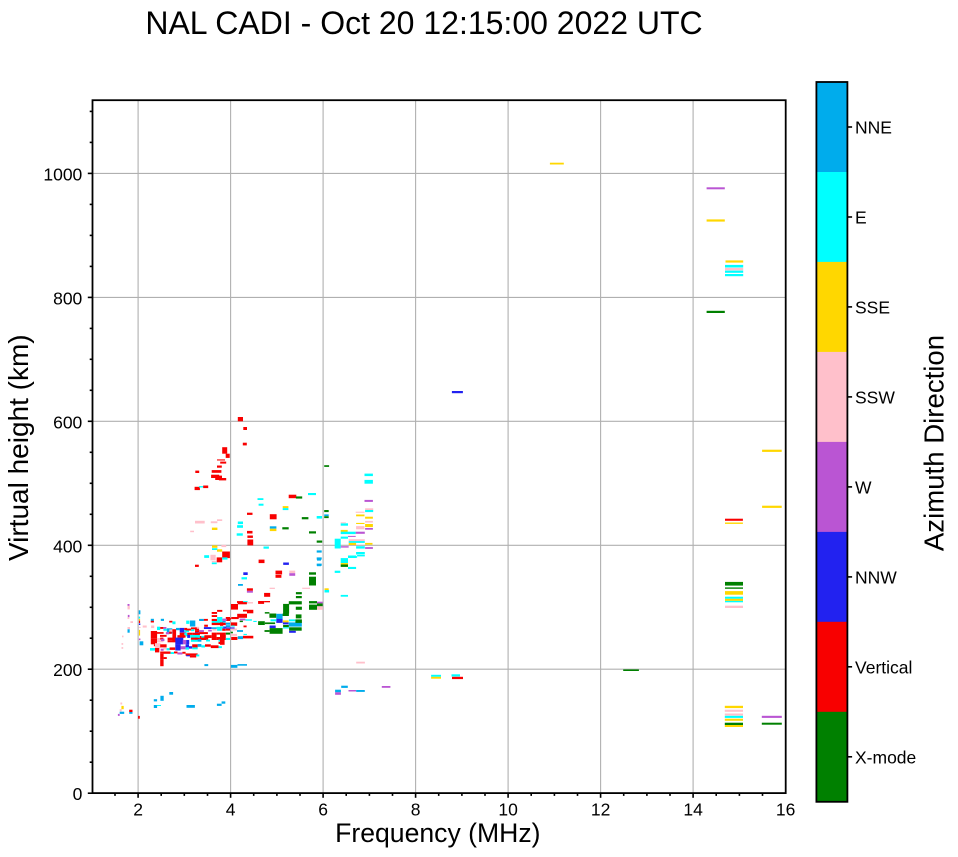 This screenshot has height=857, width=958. I want to click on svg-text: 1000, so click(62, 174).